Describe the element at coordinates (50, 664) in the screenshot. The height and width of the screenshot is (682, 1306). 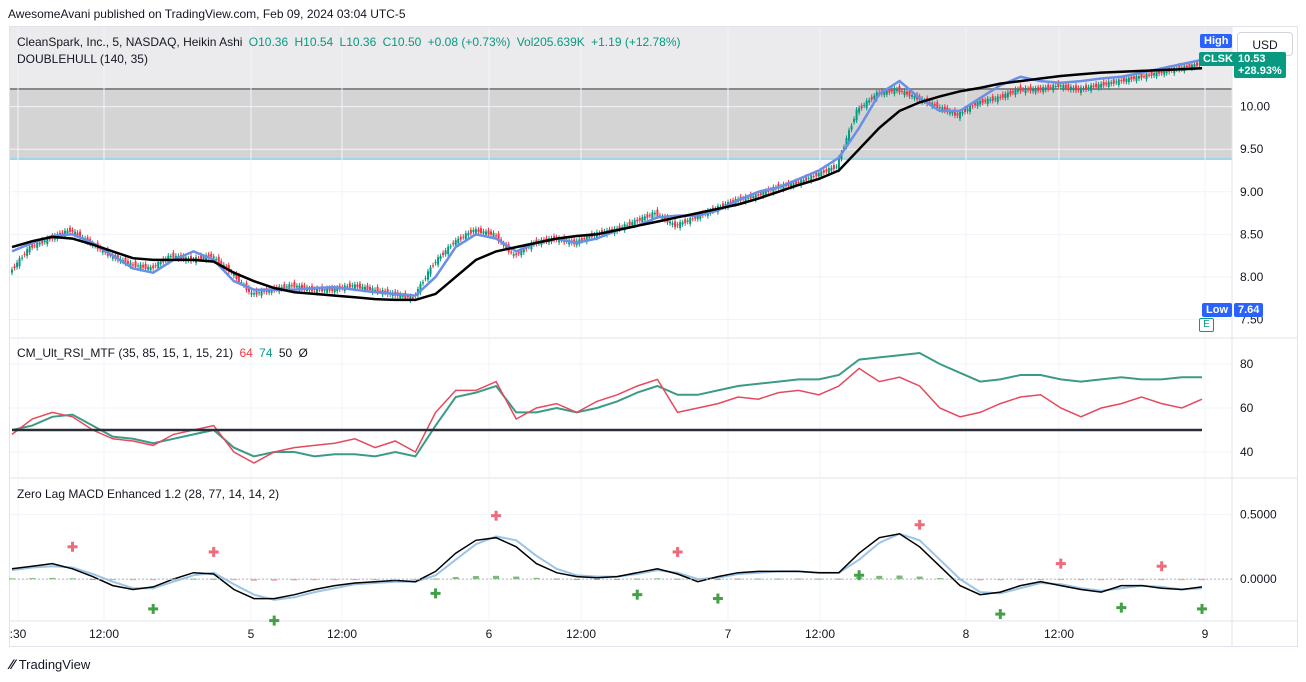
I see `tradingview-logo: ⁄⁄ TradingView` at that location.